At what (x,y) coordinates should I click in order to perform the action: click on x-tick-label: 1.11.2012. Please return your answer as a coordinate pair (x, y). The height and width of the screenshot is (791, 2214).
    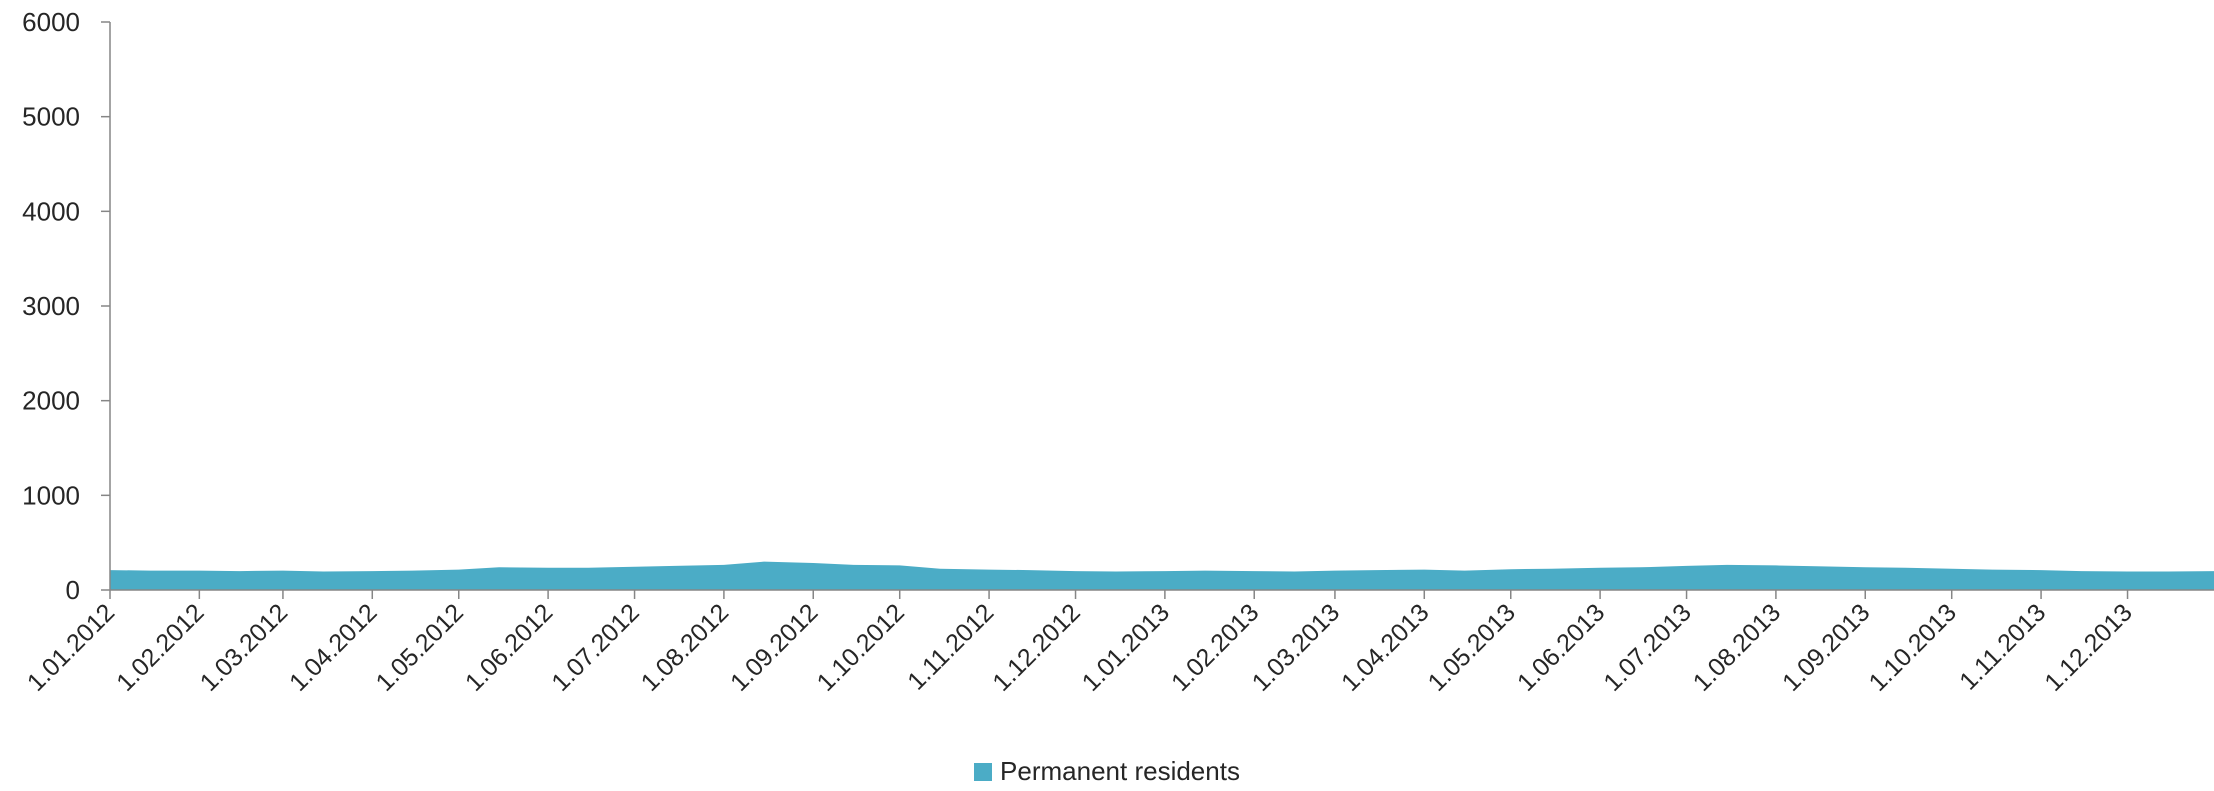
    Looking at the image, I should click on (950, 646).